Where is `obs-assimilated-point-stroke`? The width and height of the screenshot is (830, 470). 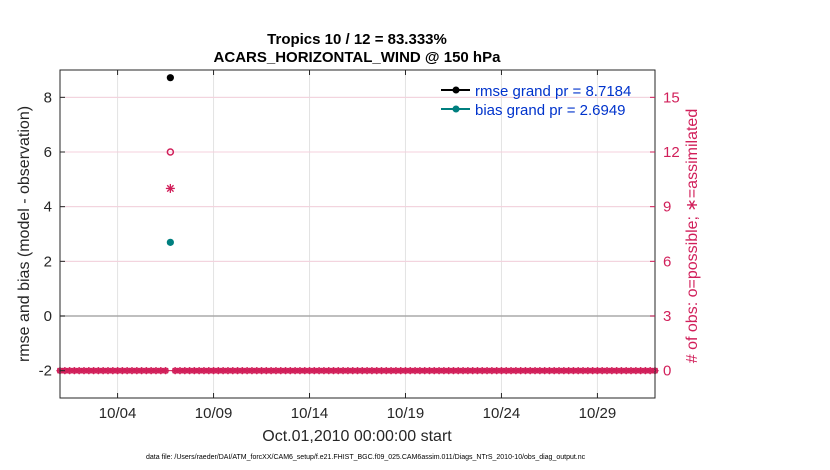 obs-assimilated-point-stroke is located at coordinates (170, 188).